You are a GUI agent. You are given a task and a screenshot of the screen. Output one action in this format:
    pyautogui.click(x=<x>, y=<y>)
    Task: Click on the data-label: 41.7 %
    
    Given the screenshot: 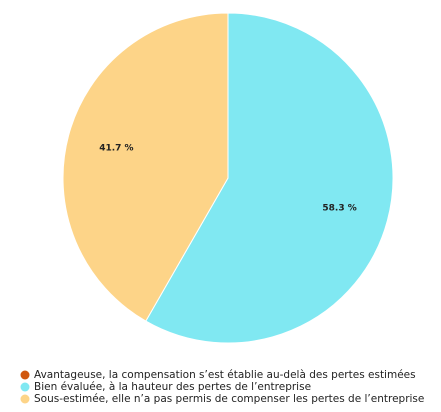 What is the action you would take?
    pyautogui.click(x=116, y=149)
    